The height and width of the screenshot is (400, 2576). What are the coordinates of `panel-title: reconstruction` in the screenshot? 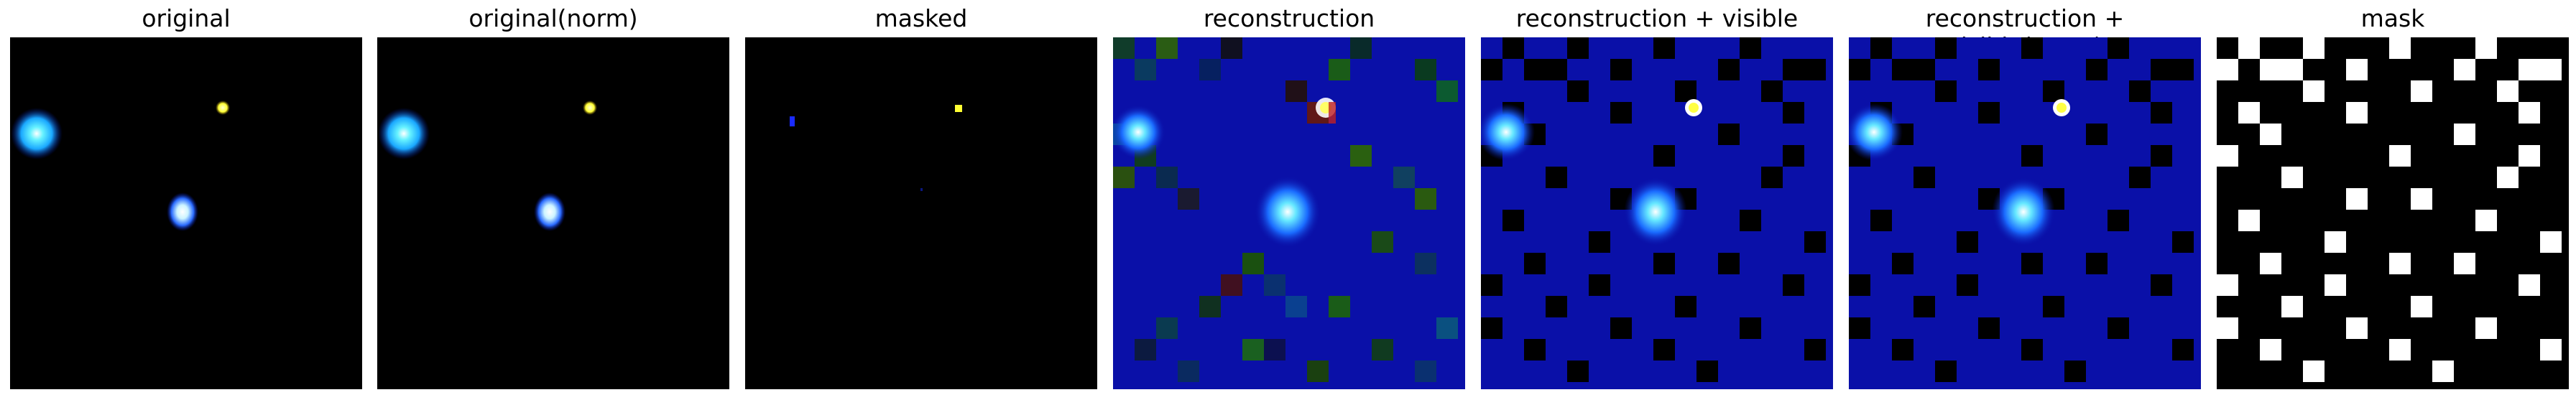 It's located at (1289, 18).